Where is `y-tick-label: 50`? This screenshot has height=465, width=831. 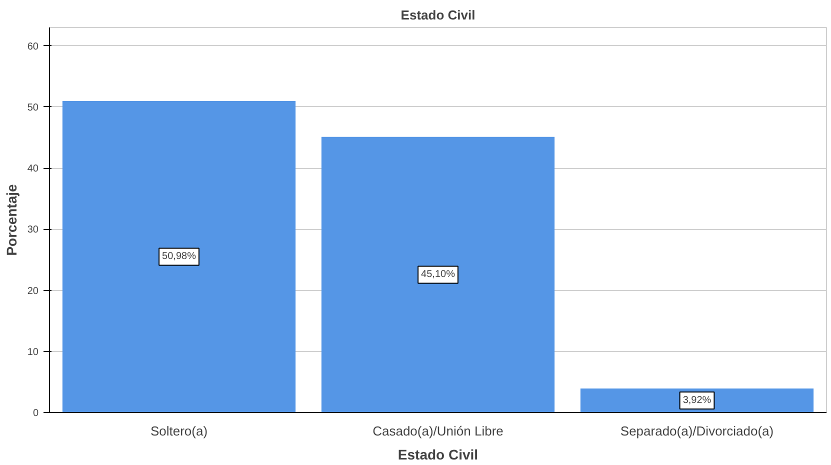
y-tick-label: 50 is located at coordinates (33, 108).